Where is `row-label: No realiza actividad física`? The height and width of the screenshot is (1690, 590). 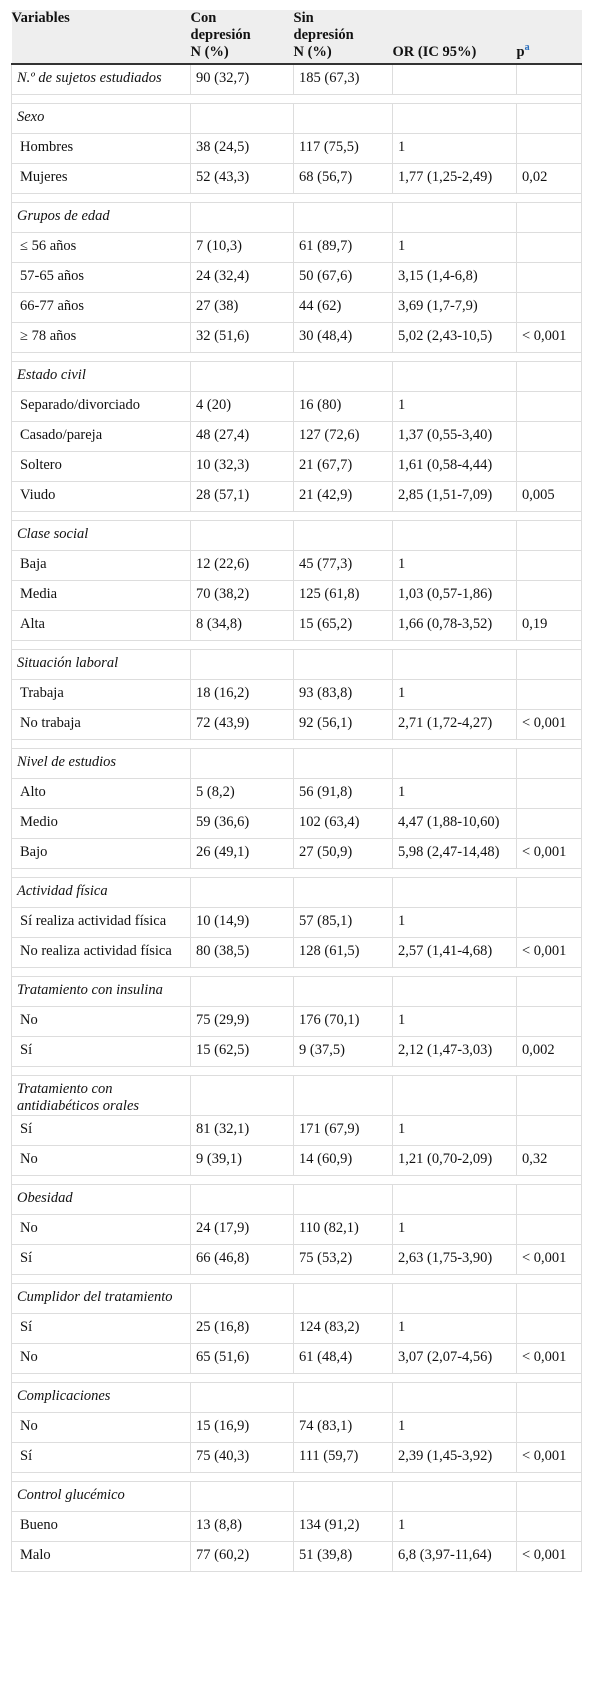 row-label: No realiza actividad física is located at coordinates (101, 952).